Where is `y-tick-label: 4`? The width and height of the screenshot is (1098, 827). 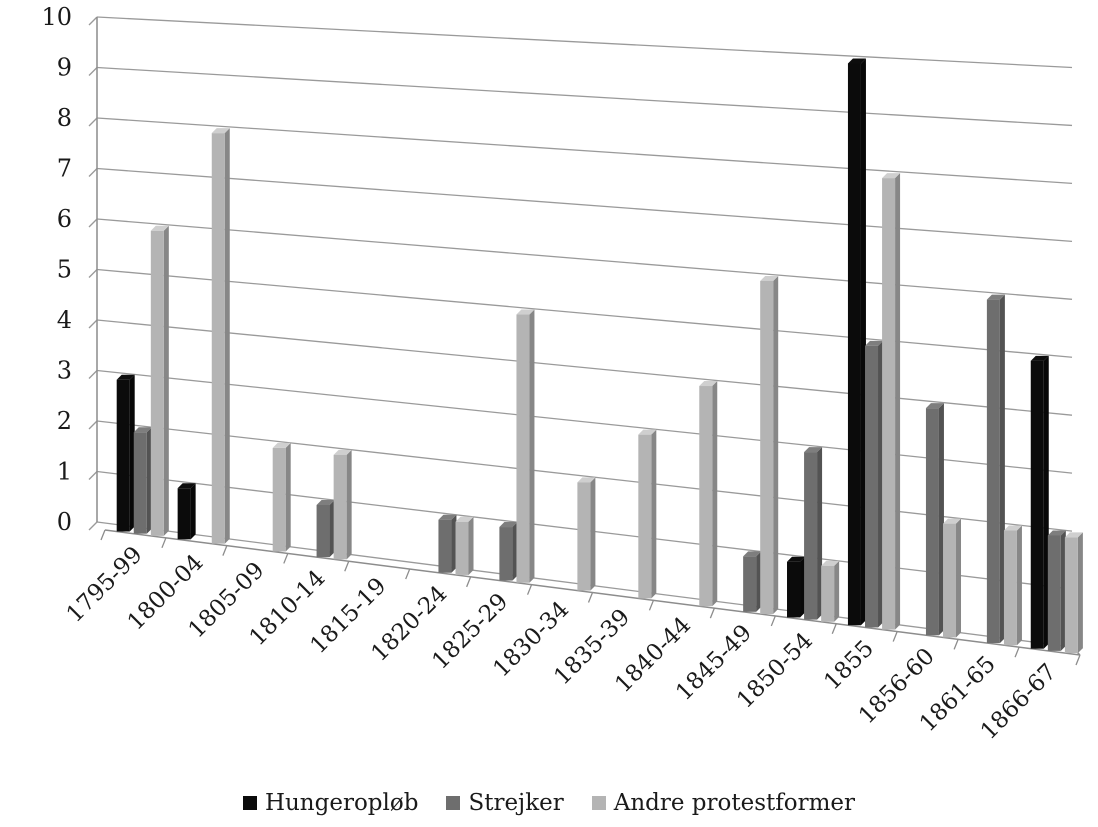 y-tick-label: 4 is located at coordinates (64, 320).